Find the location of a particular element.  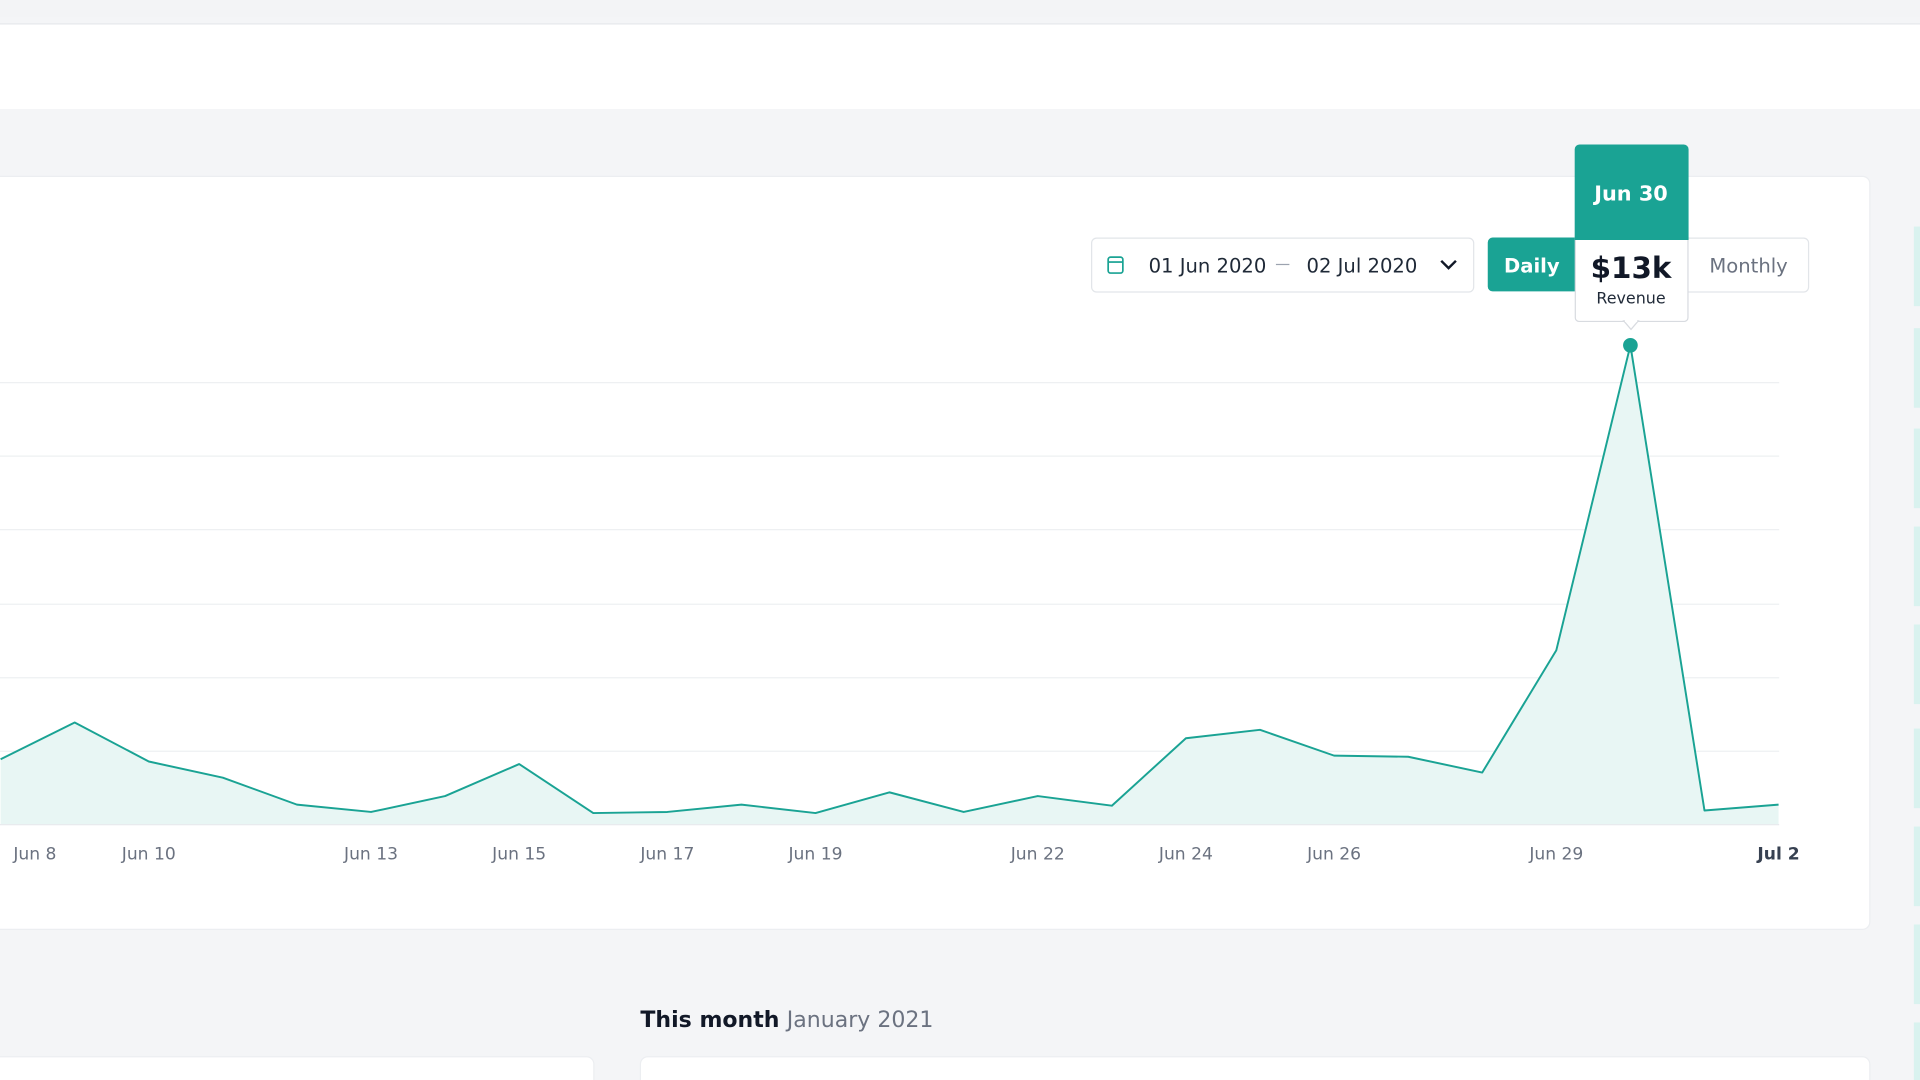

card-left is located at coordinates (297, 1068).